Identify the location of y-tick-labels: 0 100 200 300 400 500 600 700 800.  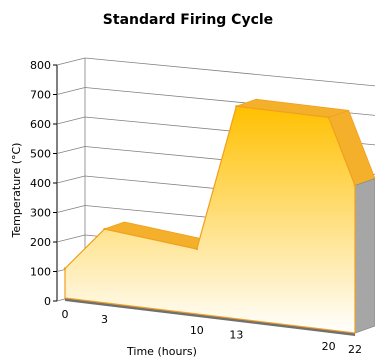
(40, 183).